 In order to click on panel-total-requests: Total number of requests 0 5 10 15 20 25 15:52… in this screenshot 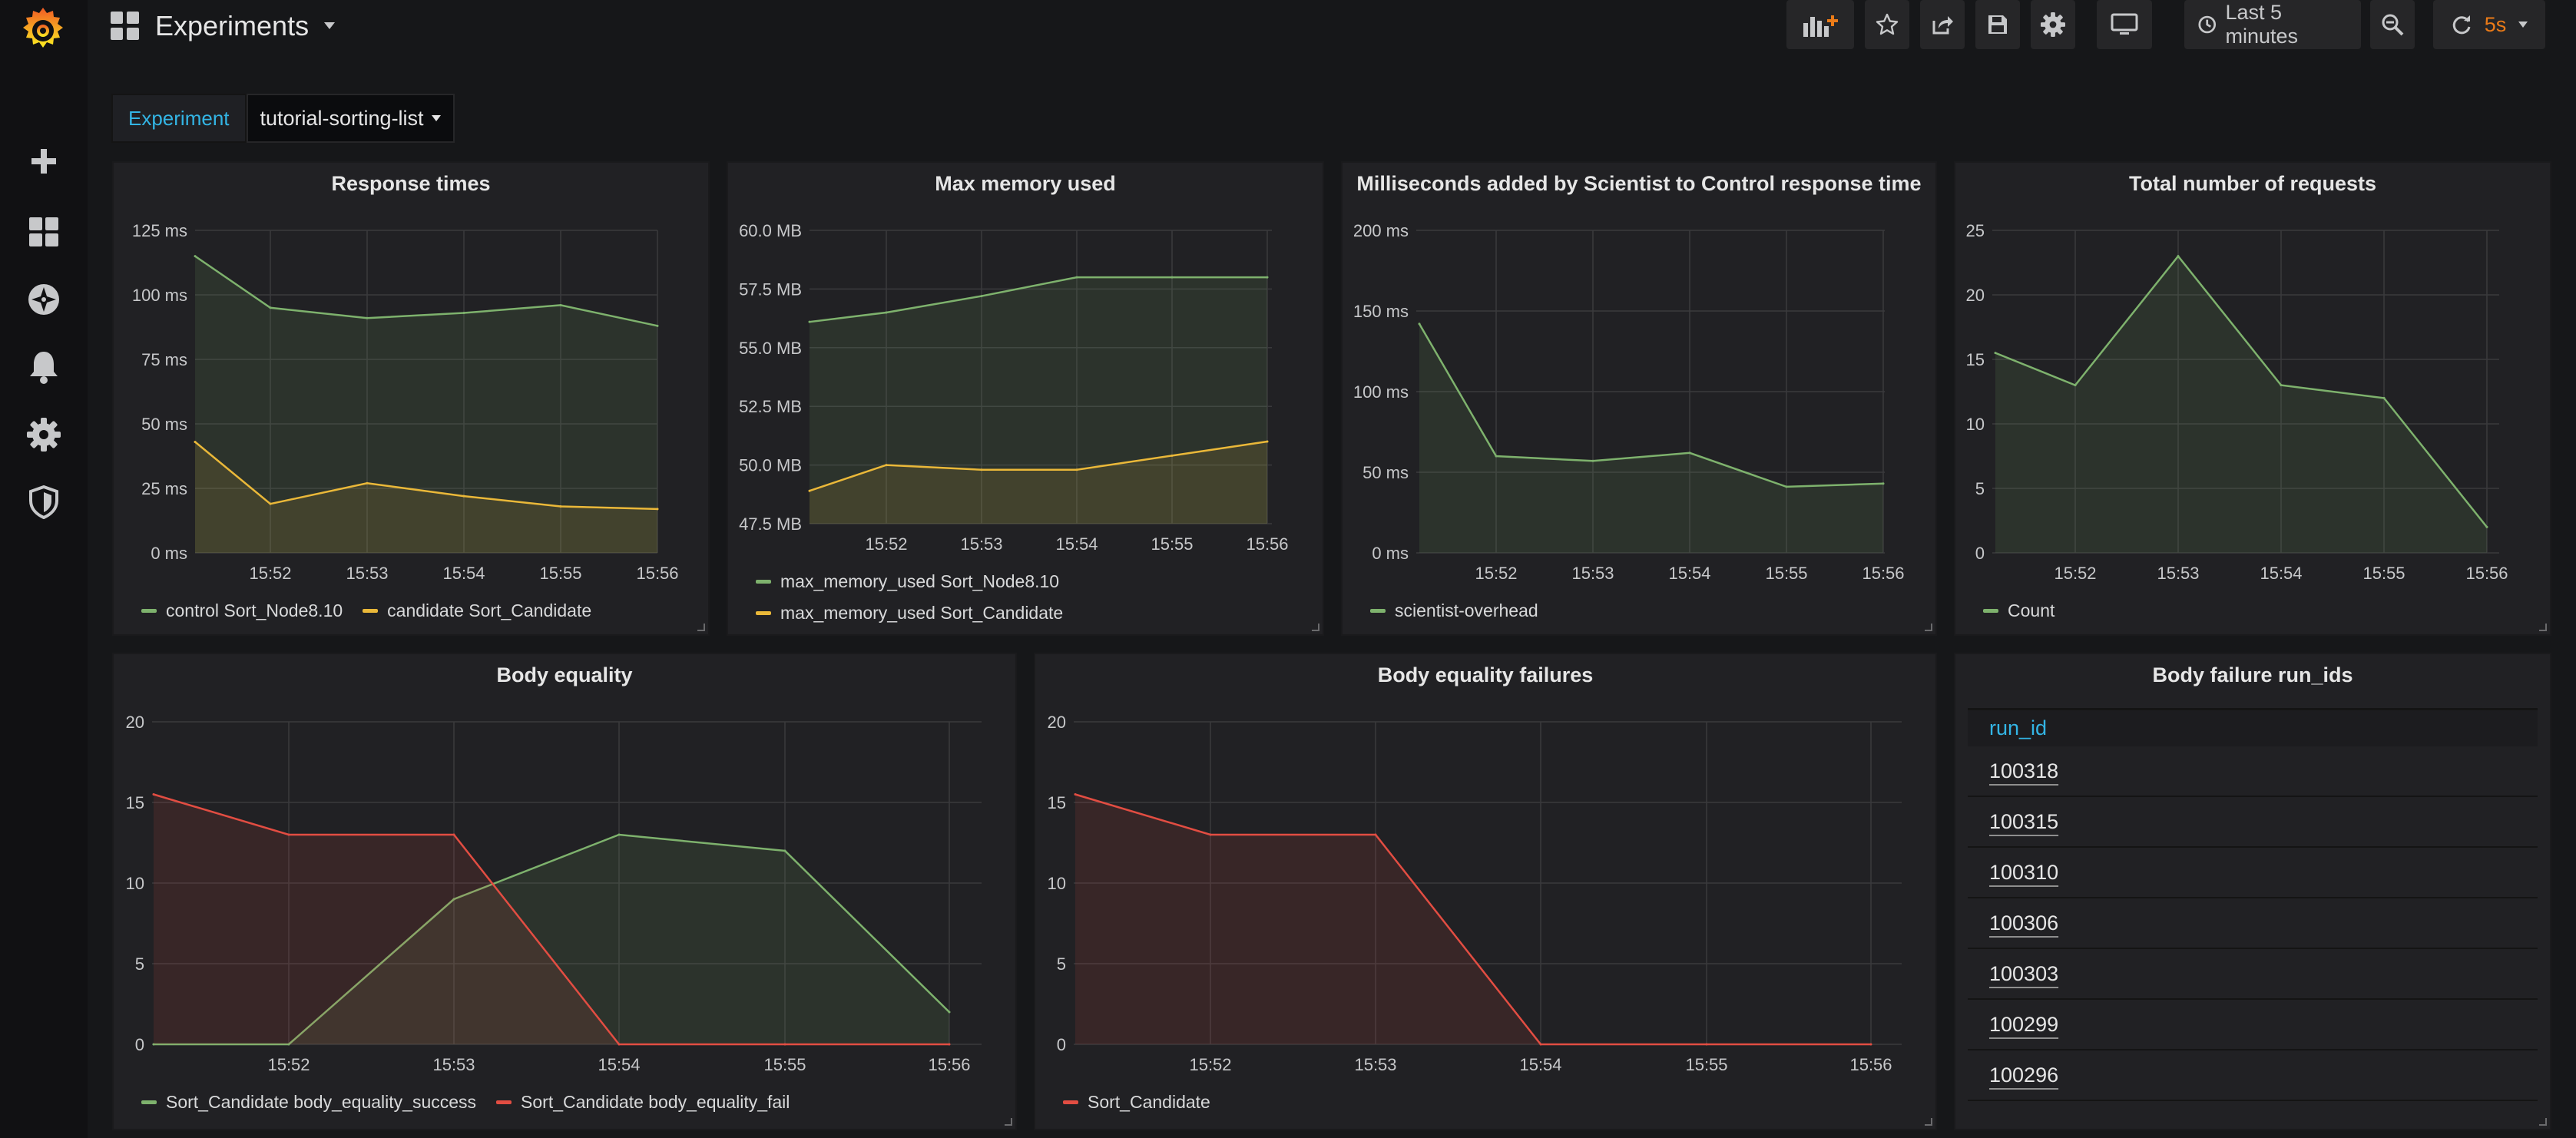, I will do `click(2252, 398)`.